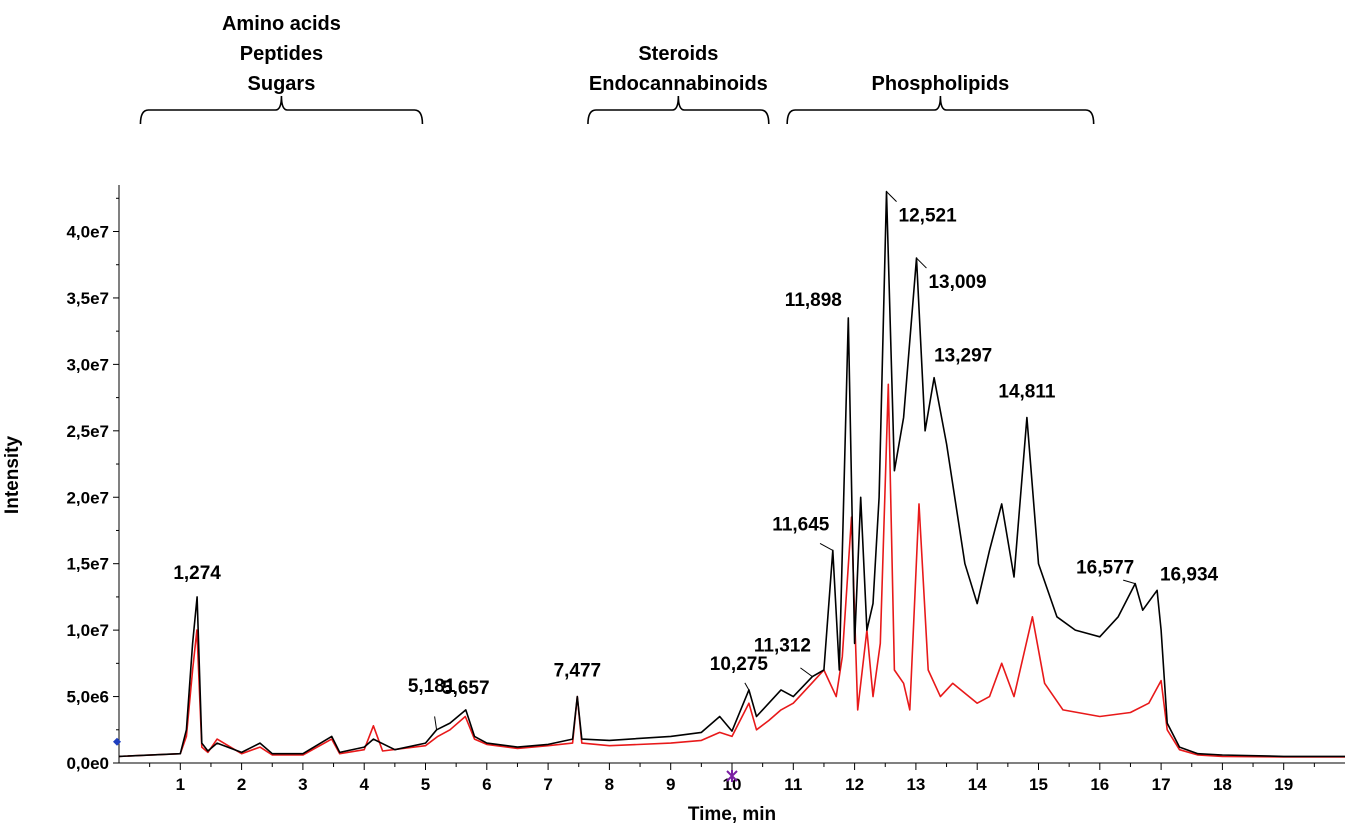 The height and width of the screenshot is (828, 1345). I want to click on x-tick-label: 7, so click(547, 784).